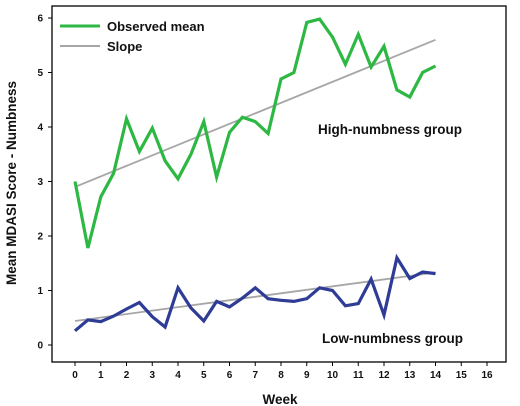 The image size is (520, 406). Describe the element at coordinates (333, 375) in the screenshot. I see `x-tick-label: 10` at that location.